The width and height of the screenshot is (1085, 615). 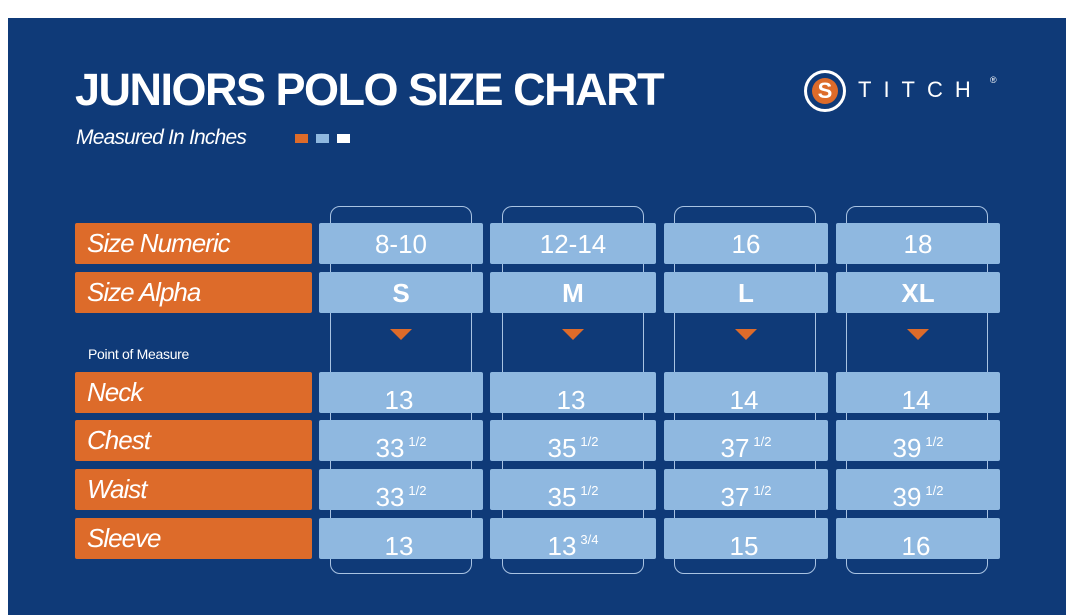 What do you see at coordinates (193, 489) in the screenshot?
I see `label-waist: Waist` at bounding box center [193, 489].